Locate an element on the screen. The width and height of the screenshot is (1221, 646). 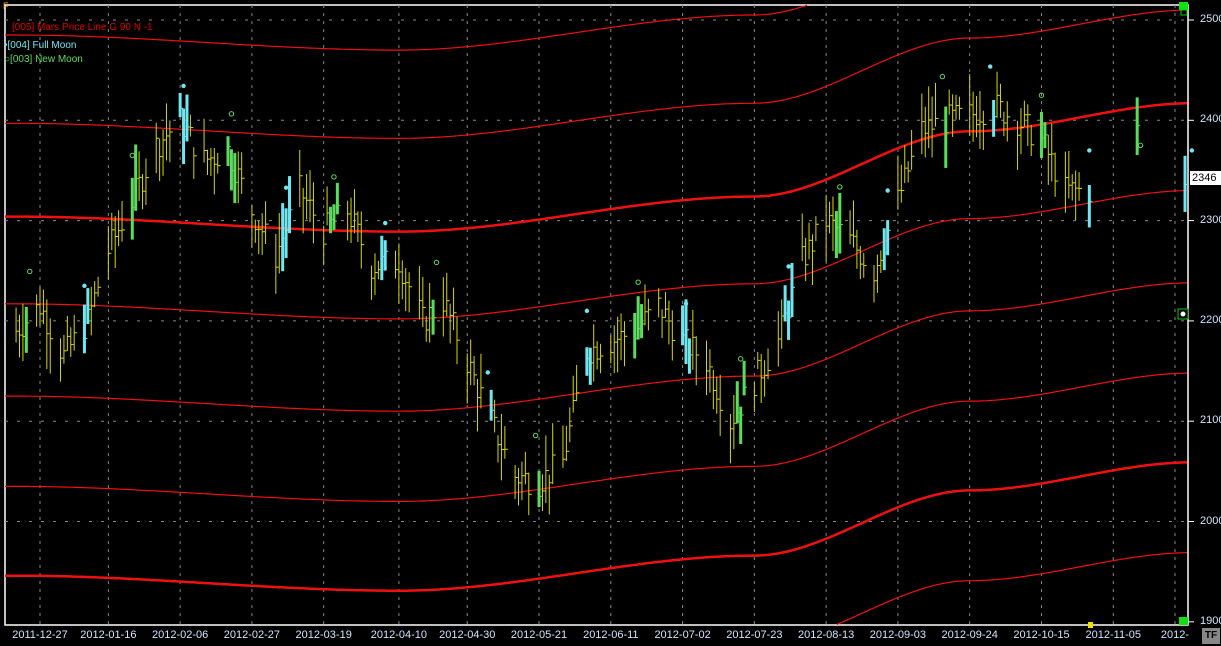
x-tick-label: 2012-04-30 is located at coordinates (467, 635).